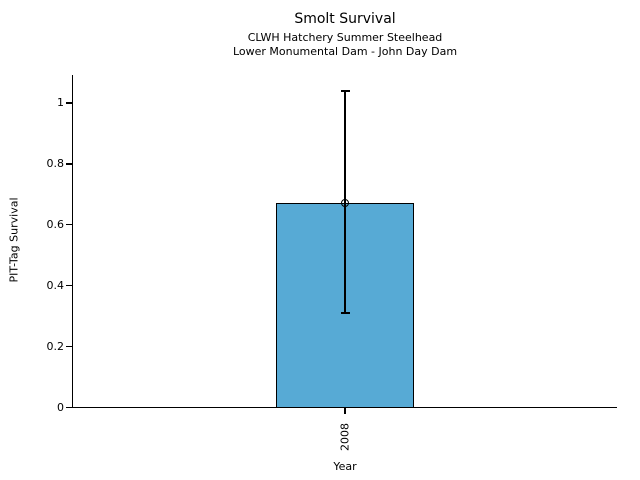 This screenshot has width=640, height=480. What do you see at coordinates (73, 241) in the screenshot?
I see `y-axis-spine` at bounding box center [73, 241].